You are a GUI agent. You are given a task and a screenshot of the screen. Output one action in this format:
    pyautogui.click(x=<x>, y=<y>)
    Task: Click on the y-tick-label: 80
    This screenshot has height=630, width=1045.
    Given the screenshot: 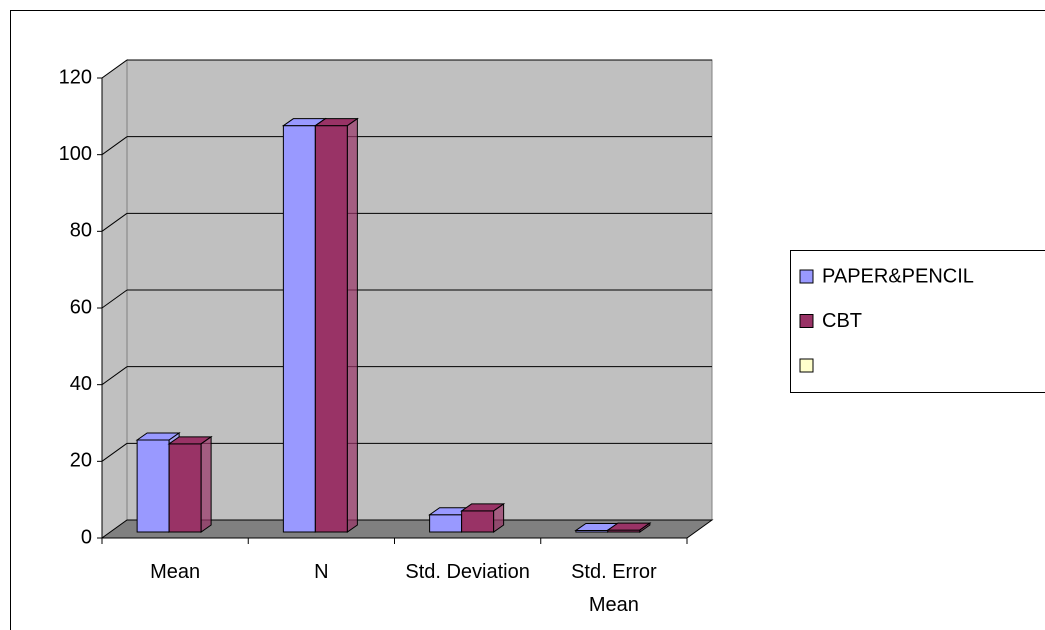 What is the action you would take?
    pyautogui.click(x=81, y=231)
    